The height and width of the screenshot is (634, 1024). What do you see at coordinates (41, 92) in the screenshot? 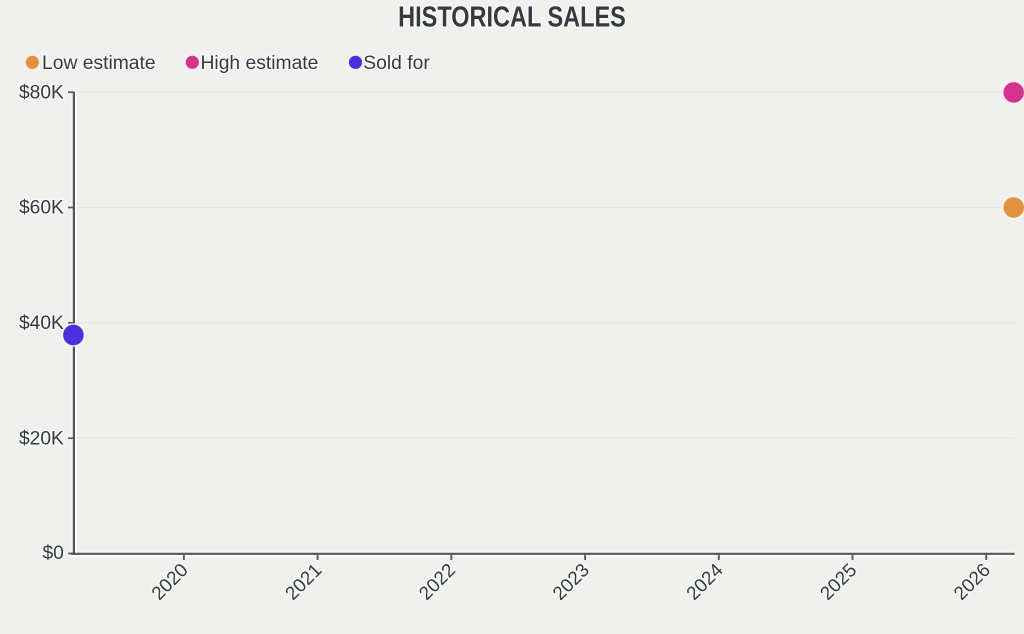
I see `svg-text: $80K` at bounding box center [41, 92].